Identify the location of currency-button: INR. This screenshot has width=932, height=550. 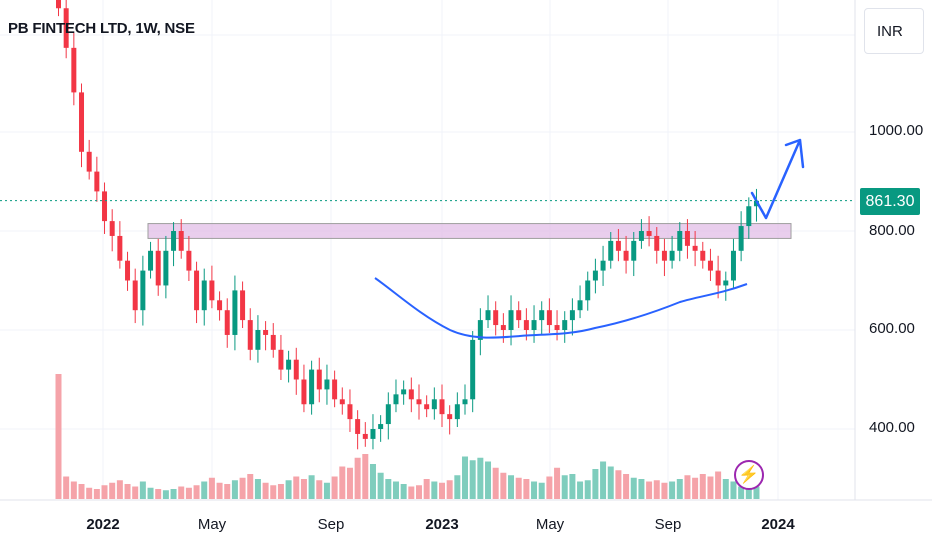
(894, 31).